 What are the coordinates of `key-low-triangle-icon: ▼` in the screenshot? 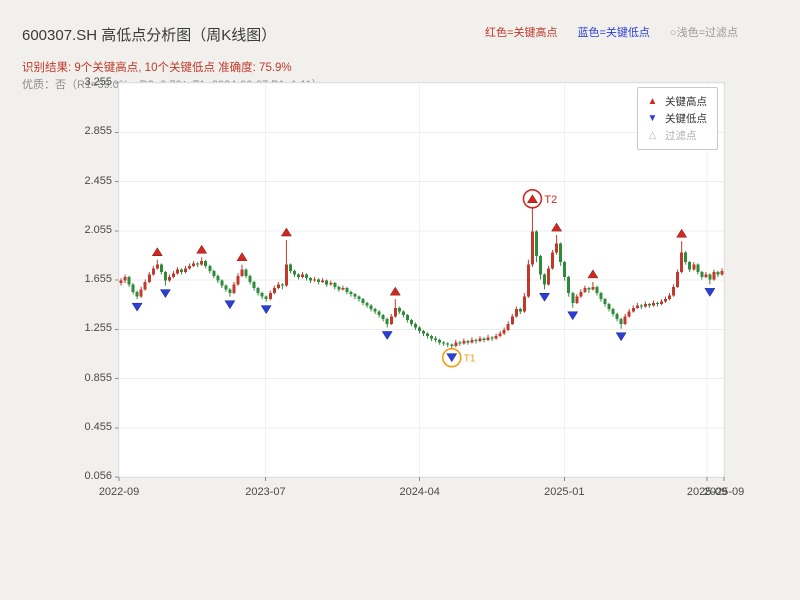 It's located at (652, 118).